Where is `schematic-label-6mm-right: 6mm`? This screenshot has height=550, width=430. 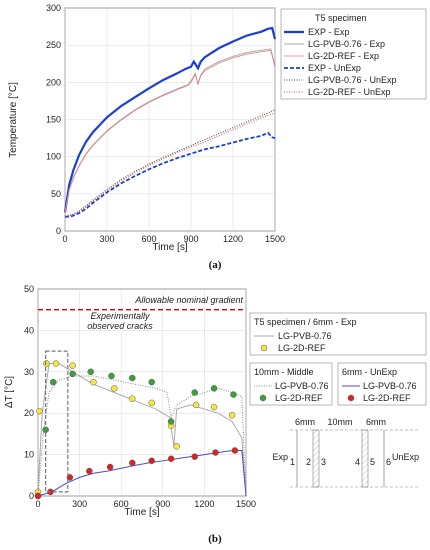 schematic-label-6mm-right: 6mm is located at coordinates (376, 422).